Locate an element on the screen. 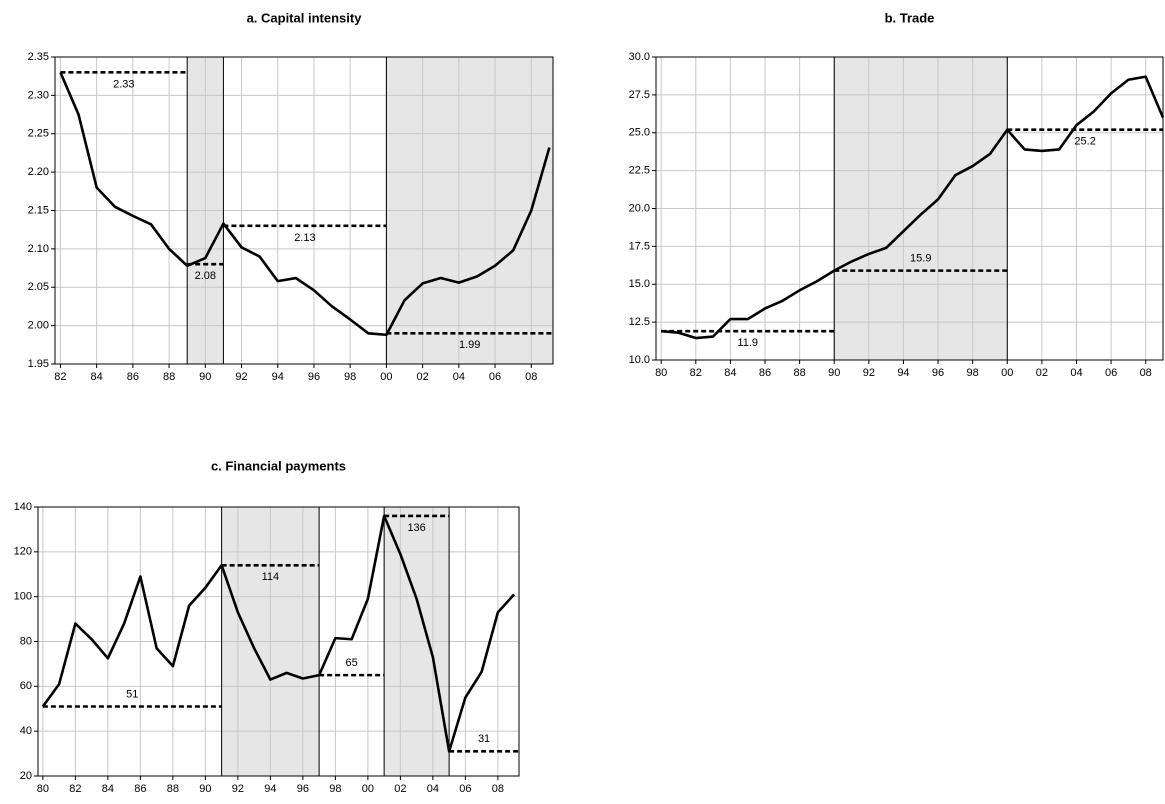 The height and width of the screenshot is (804, 1165). y-tick-label: 2.05 is located at coordinates (38, 287).